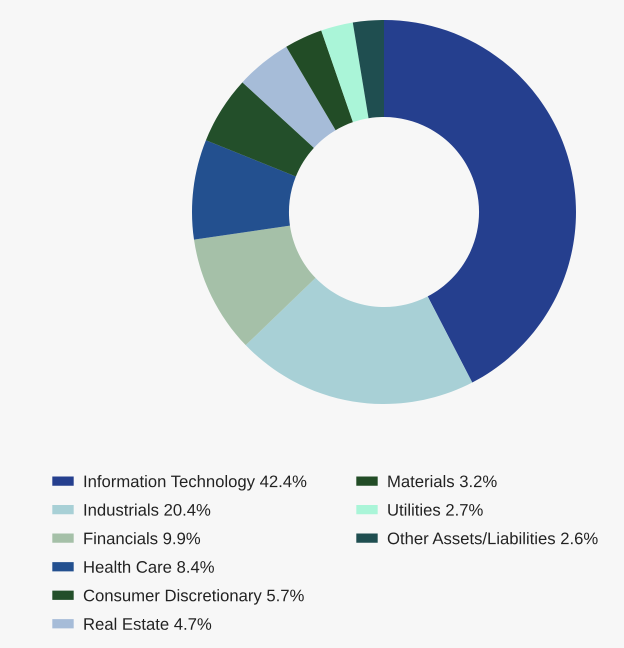  What do you see at coordinates (195, 483) in the screenshot?
I see `legend-label: Information Technology 42.4%` at bounding box center [195, 483].